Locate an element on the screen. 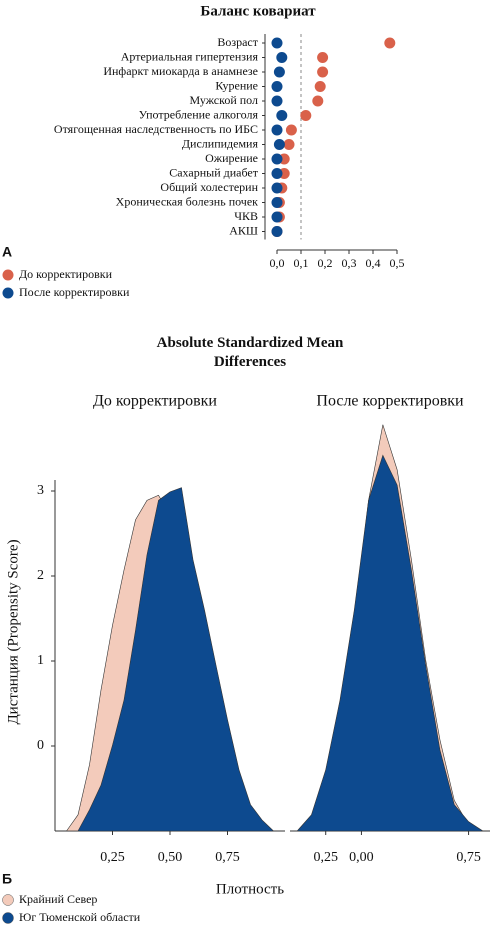 The image size is (502, 926). x-axis-title: Absolute Standardized Mean Differences is located at coordinates (250, 352).